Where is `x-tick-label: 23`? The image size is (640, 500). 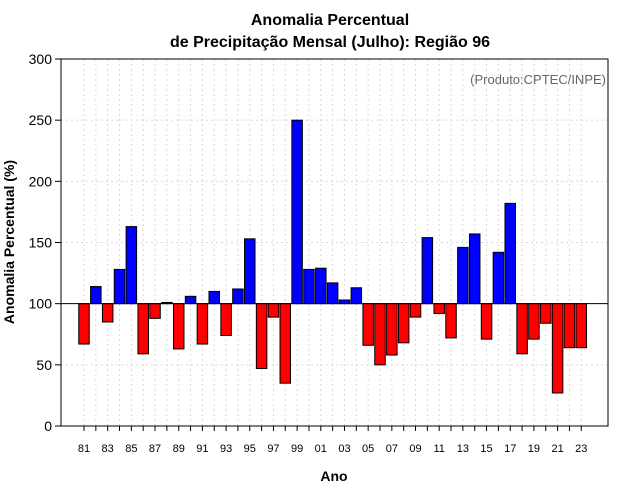 x-tick-label: 23 is located at coordinates (581, 449).